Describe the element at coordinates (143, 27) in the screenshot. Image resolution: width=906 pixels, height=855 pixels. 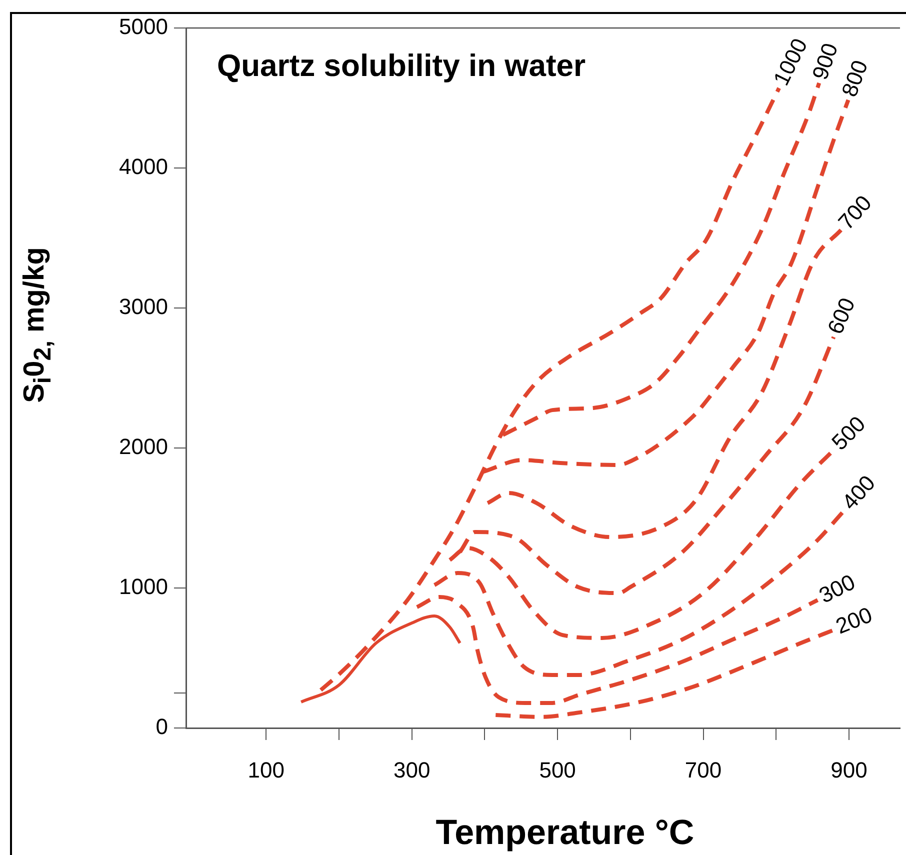
I see `y-tick-label: 5000` at that location.